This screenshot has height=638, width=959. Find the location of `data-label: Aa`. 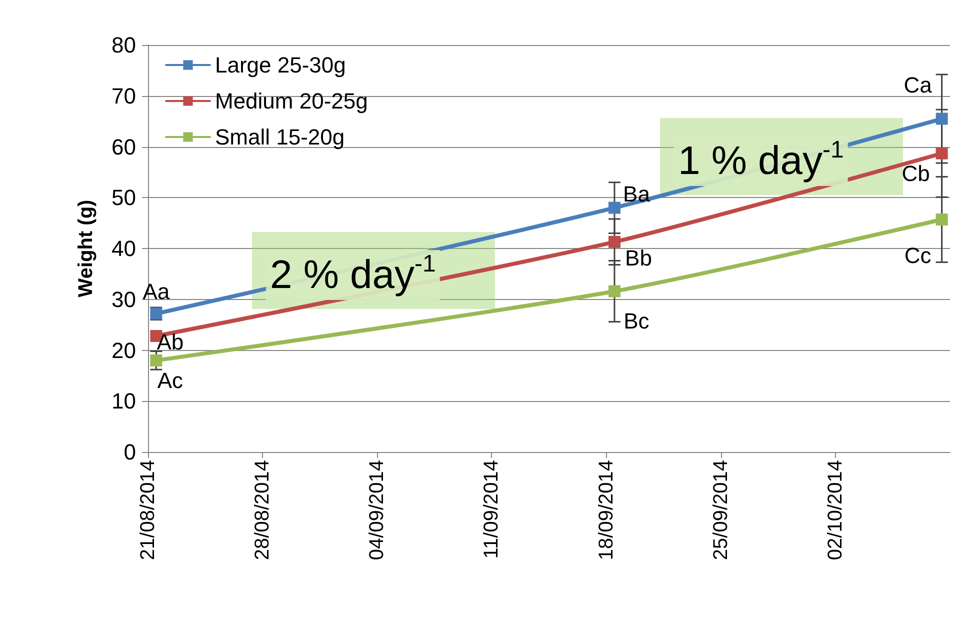

data-label: Aa is located at coordinates (156, 291).